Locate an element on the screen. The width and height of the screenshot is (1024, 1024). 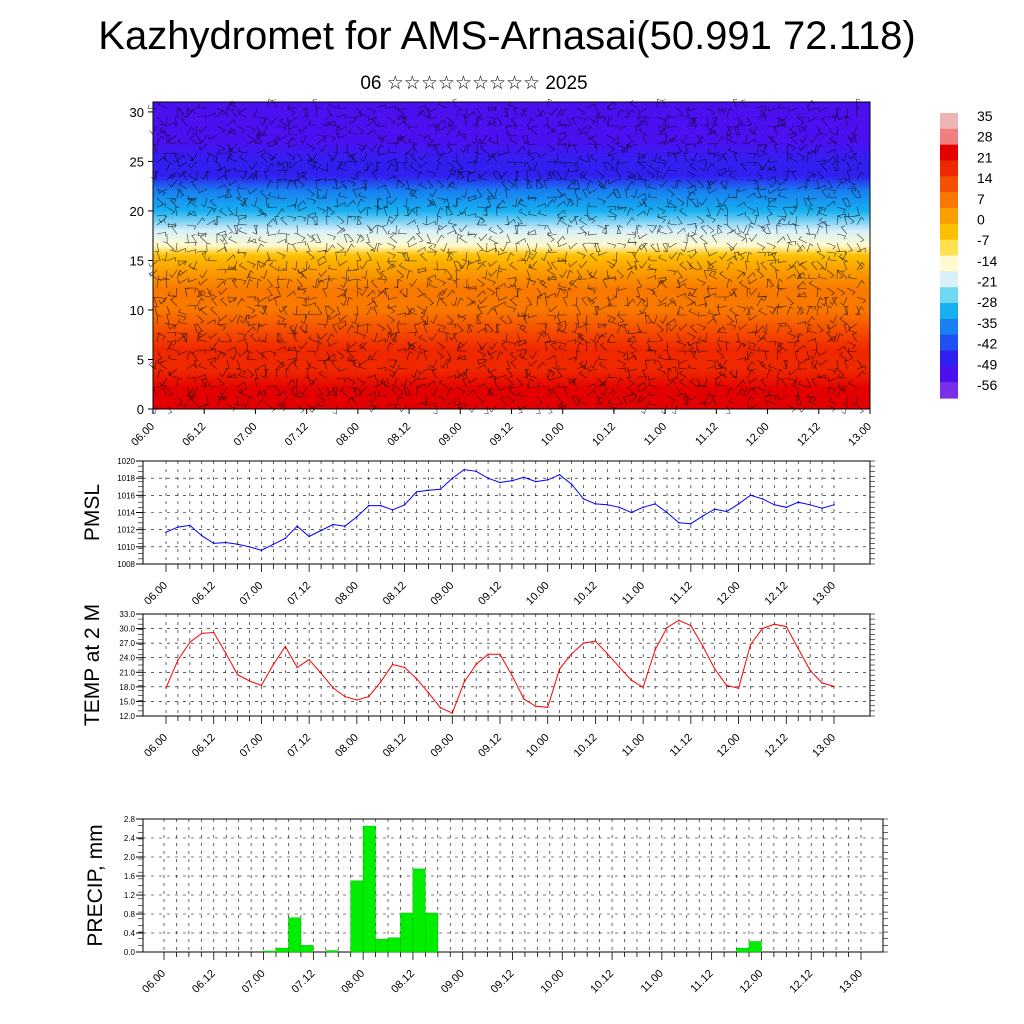
heatmap-y-tick-label: 30 is located at coordinates (137, 112).